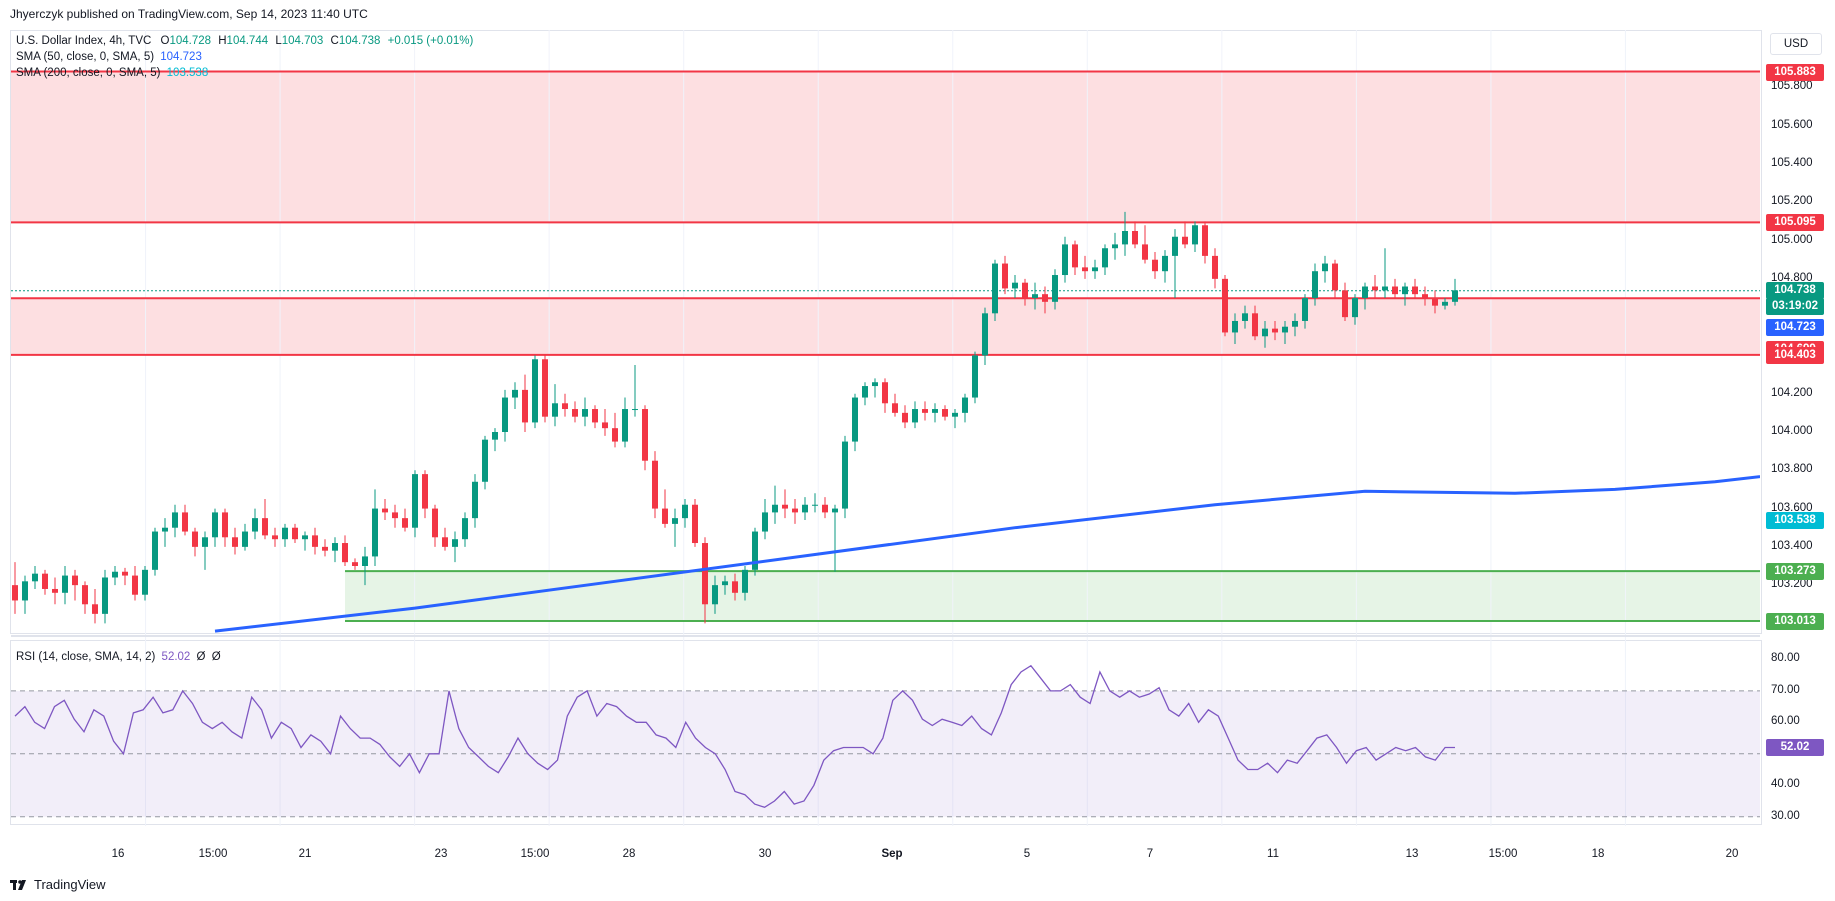 The image size is (1835, 901). What do you see at coordinates (1795, 72) in the screenshot?
I see `tag-105883: 105.883` at bounding box center [1795, 72].